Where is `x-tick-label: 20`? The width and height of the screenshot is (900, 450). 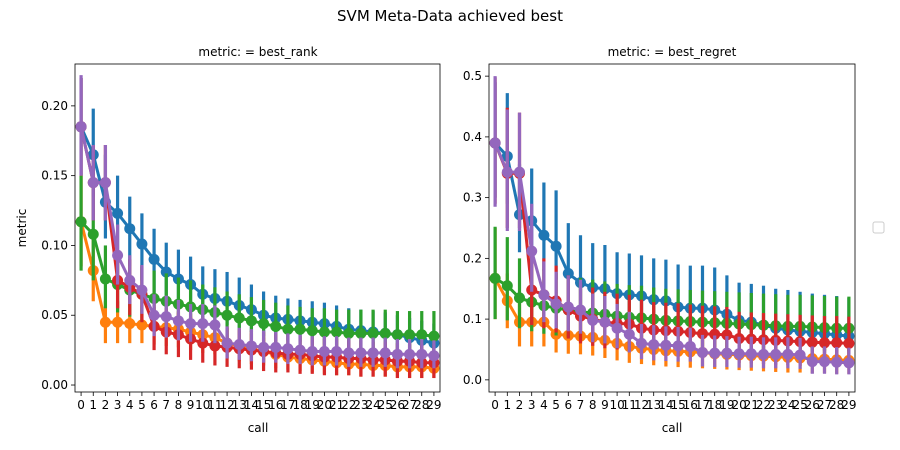 x-tick-label: 20 is located at coordinates (324, 405).